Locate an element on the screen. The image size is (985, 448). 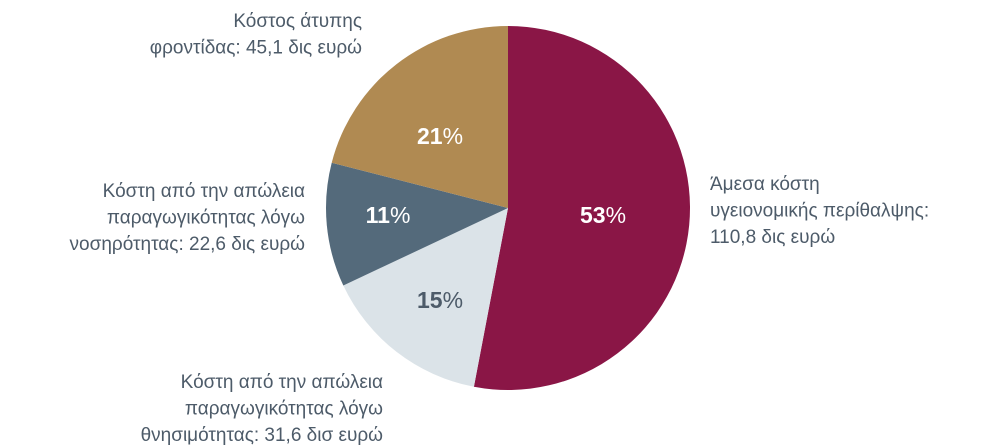
slice-category-label: 110,8 δις ευρώ is located at coordinates (772, 237).